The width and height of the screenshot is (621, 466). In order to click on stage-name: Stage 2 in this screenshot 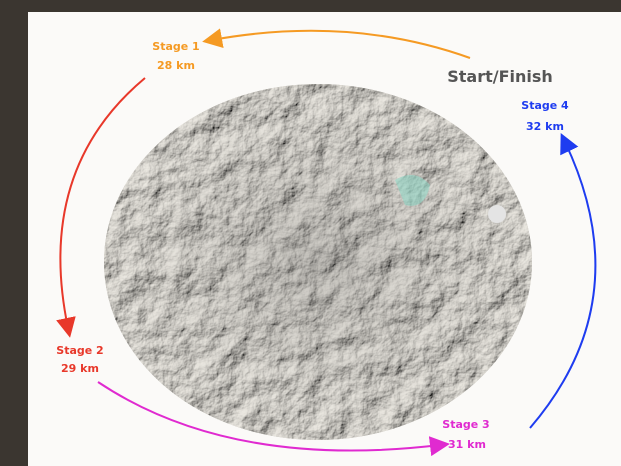, I will do `click(79, 350)`.